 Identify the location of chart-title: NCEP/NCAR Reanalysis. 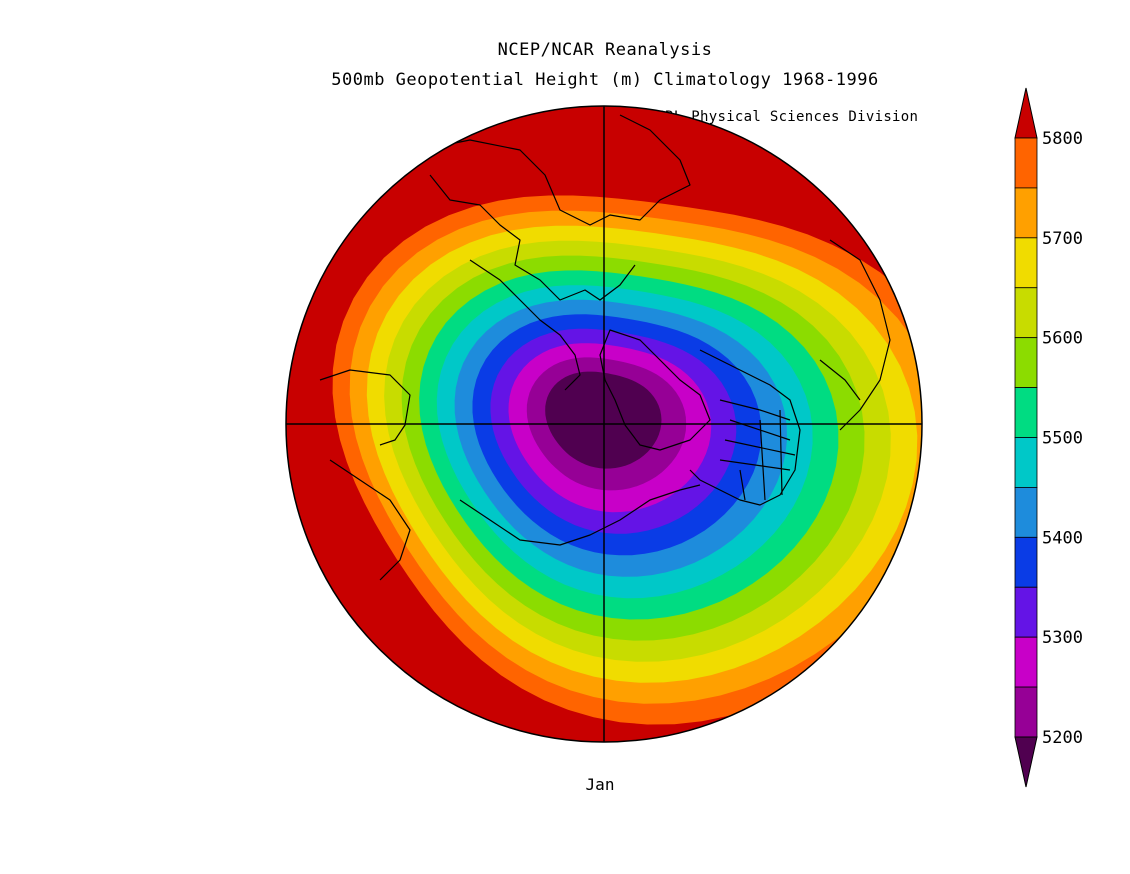
(605, 50).